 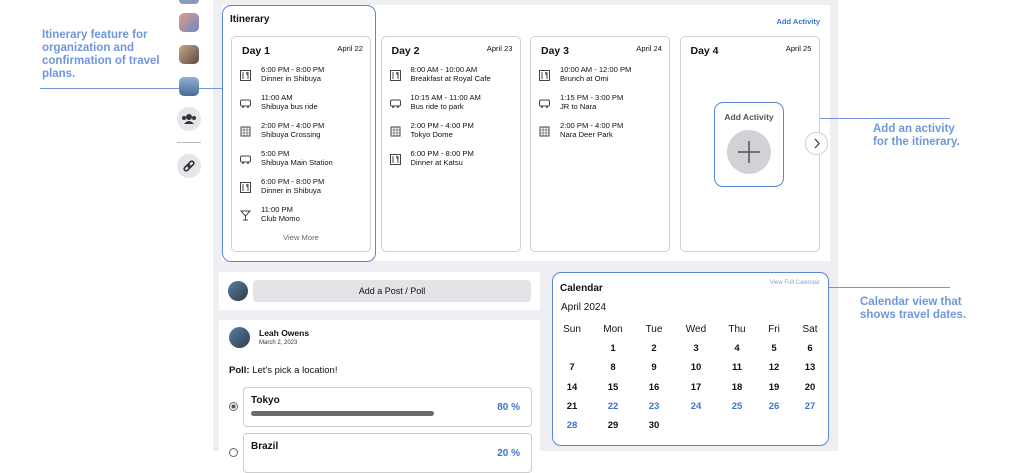 What do you see at coordinates (798, 21) in the screenshot?
I see `add-activity-link: Add Activity` at bounding box center [798, 21].